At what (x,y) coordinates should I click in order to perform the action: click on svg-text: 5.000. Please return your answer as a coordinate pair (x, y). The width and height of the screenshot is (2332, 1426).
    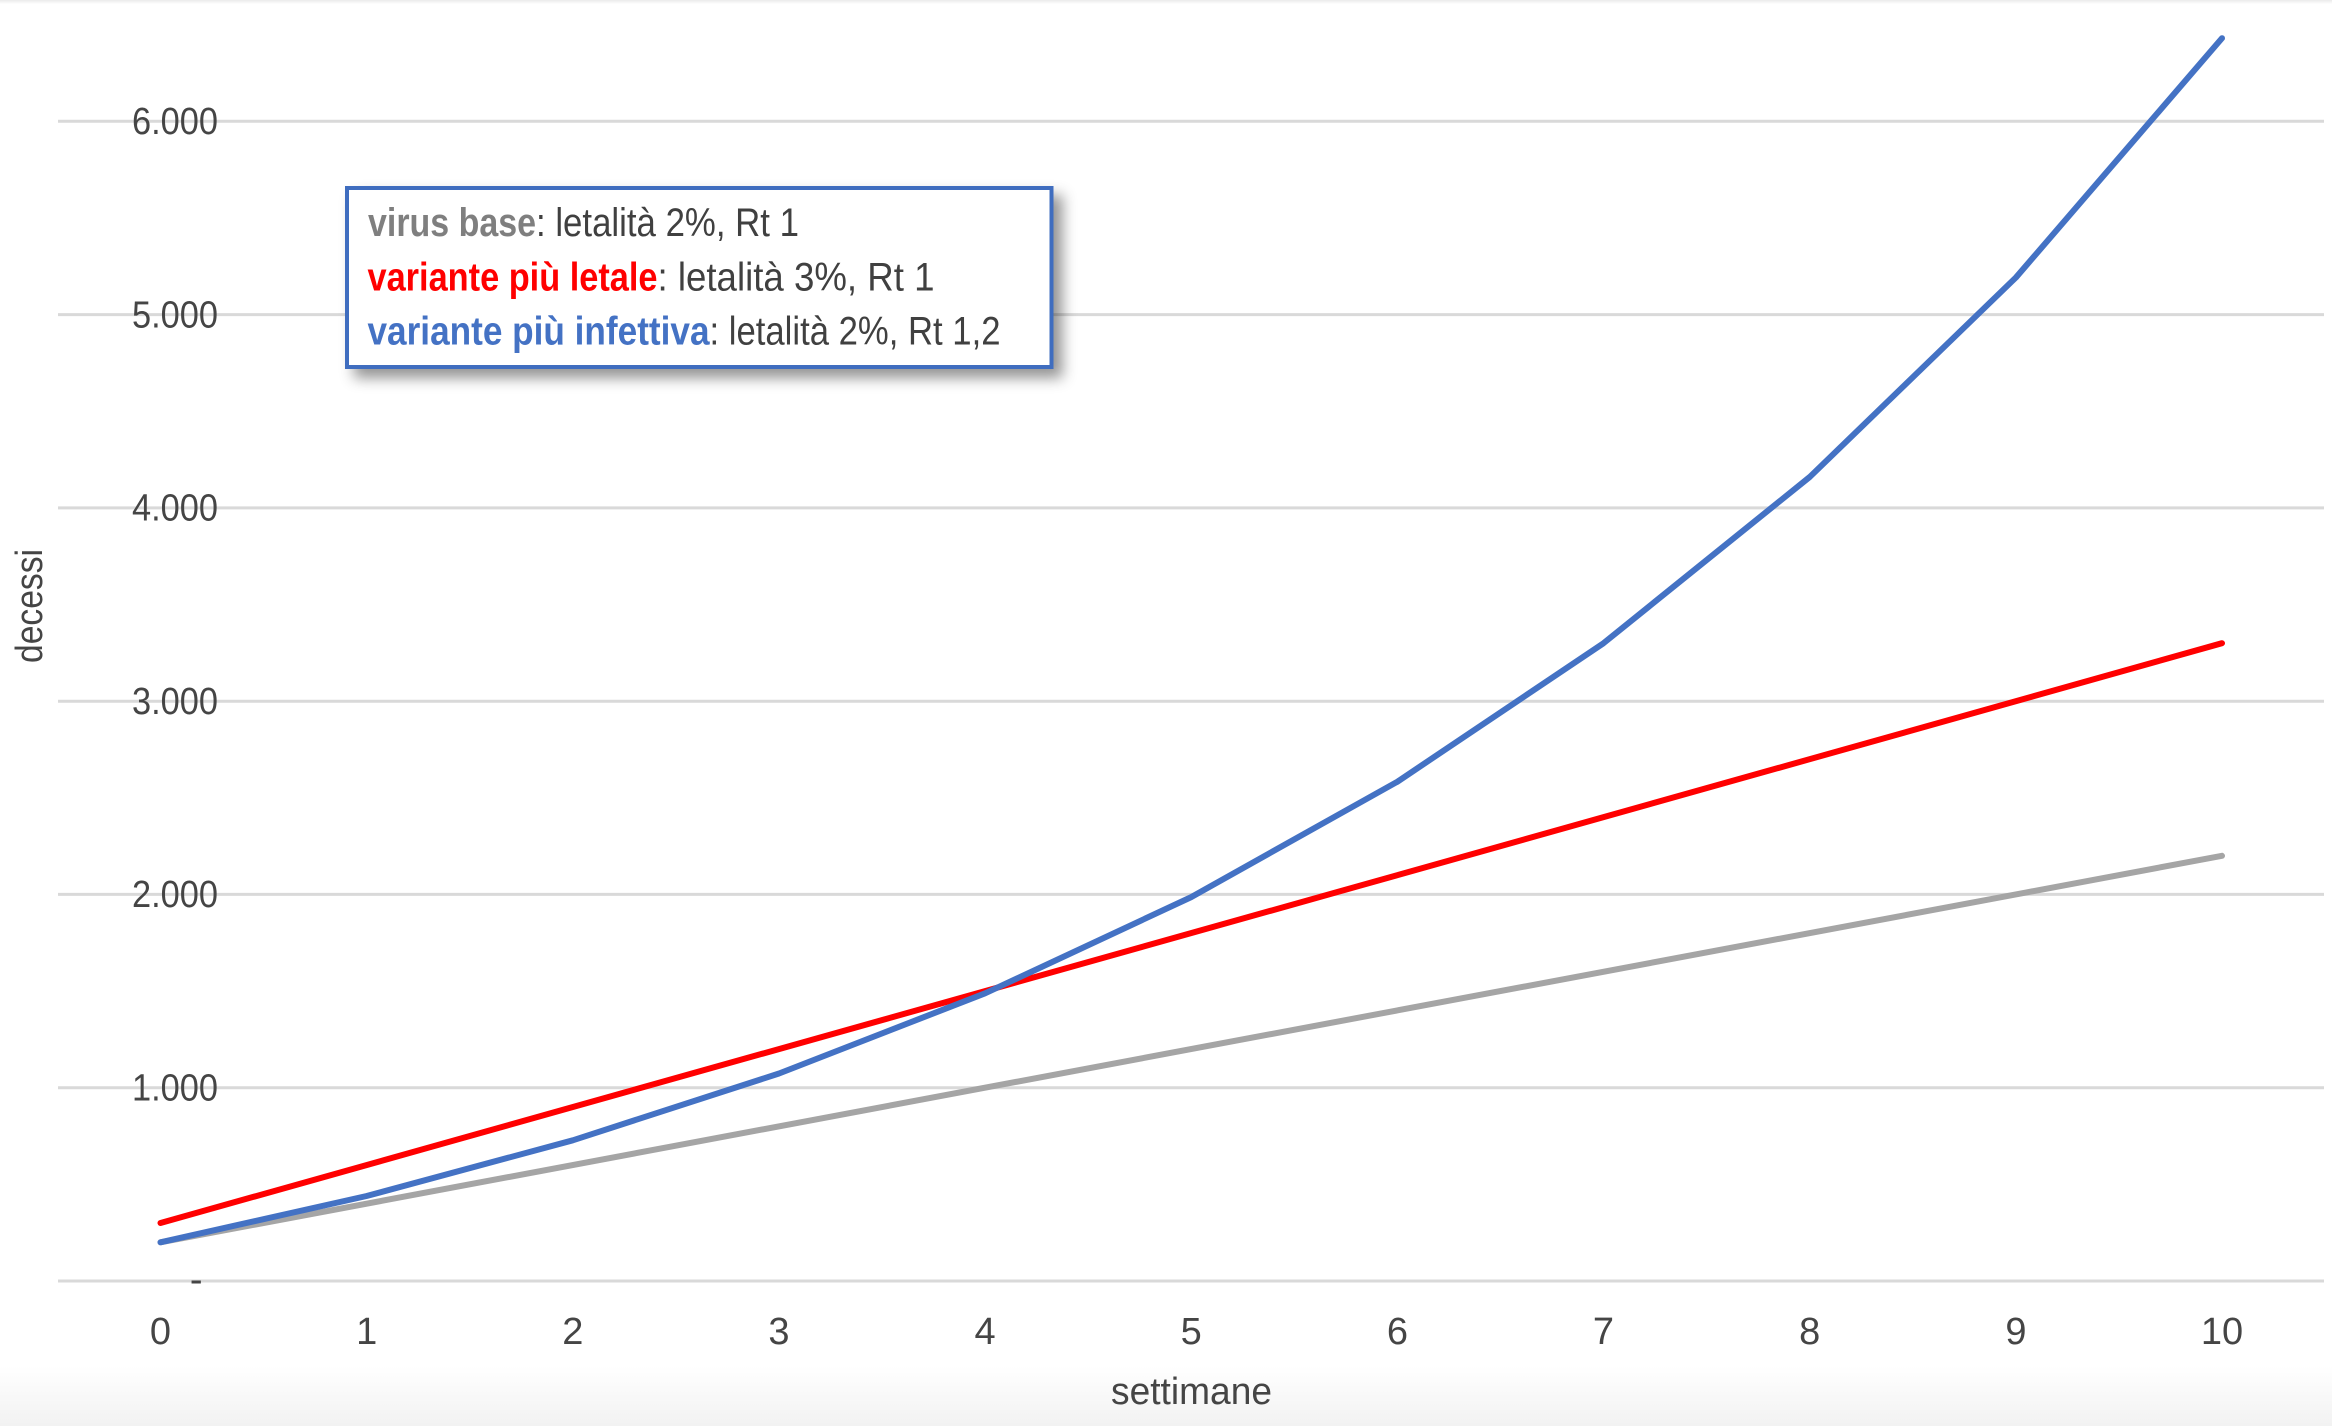
    Looking at the image, I should click on (175, 315).